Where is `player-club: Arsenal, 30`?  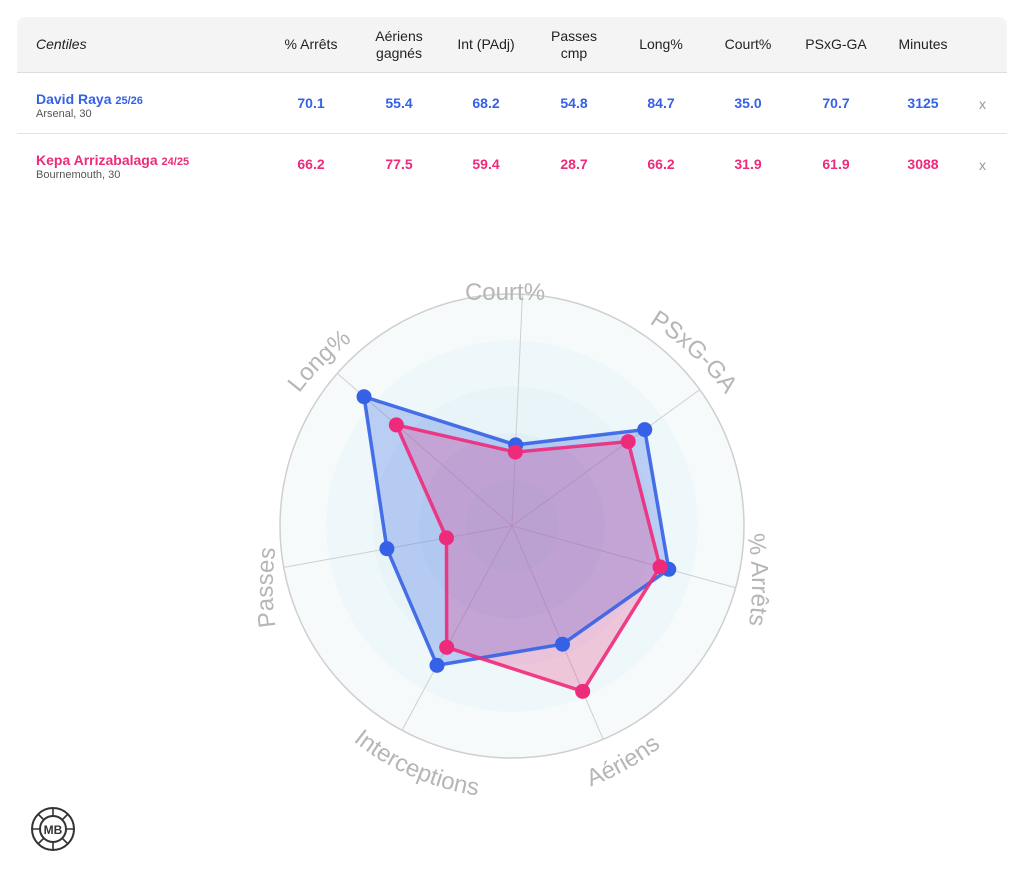 player-club: Arsenal, 30 is located at coordinates (64, 114).